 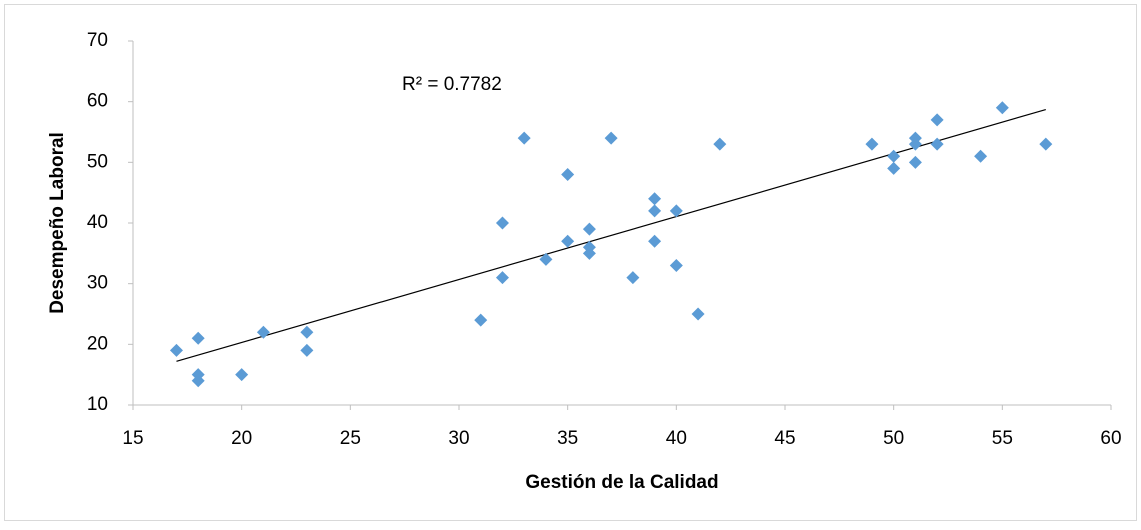 What do you see at coordinates (97, 40) in the screenshot?
I see `y-tick-label: 70` at bounding box center [97, 40].